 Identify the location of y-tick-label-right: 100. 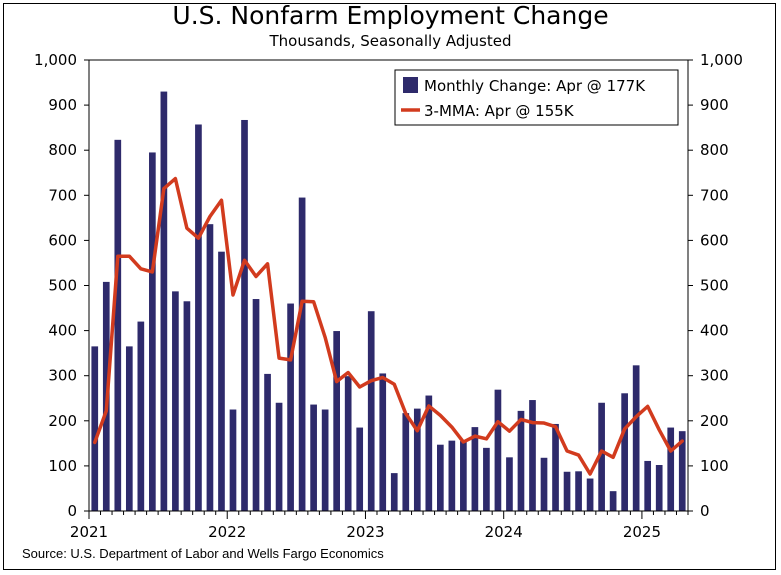
(714, 466).